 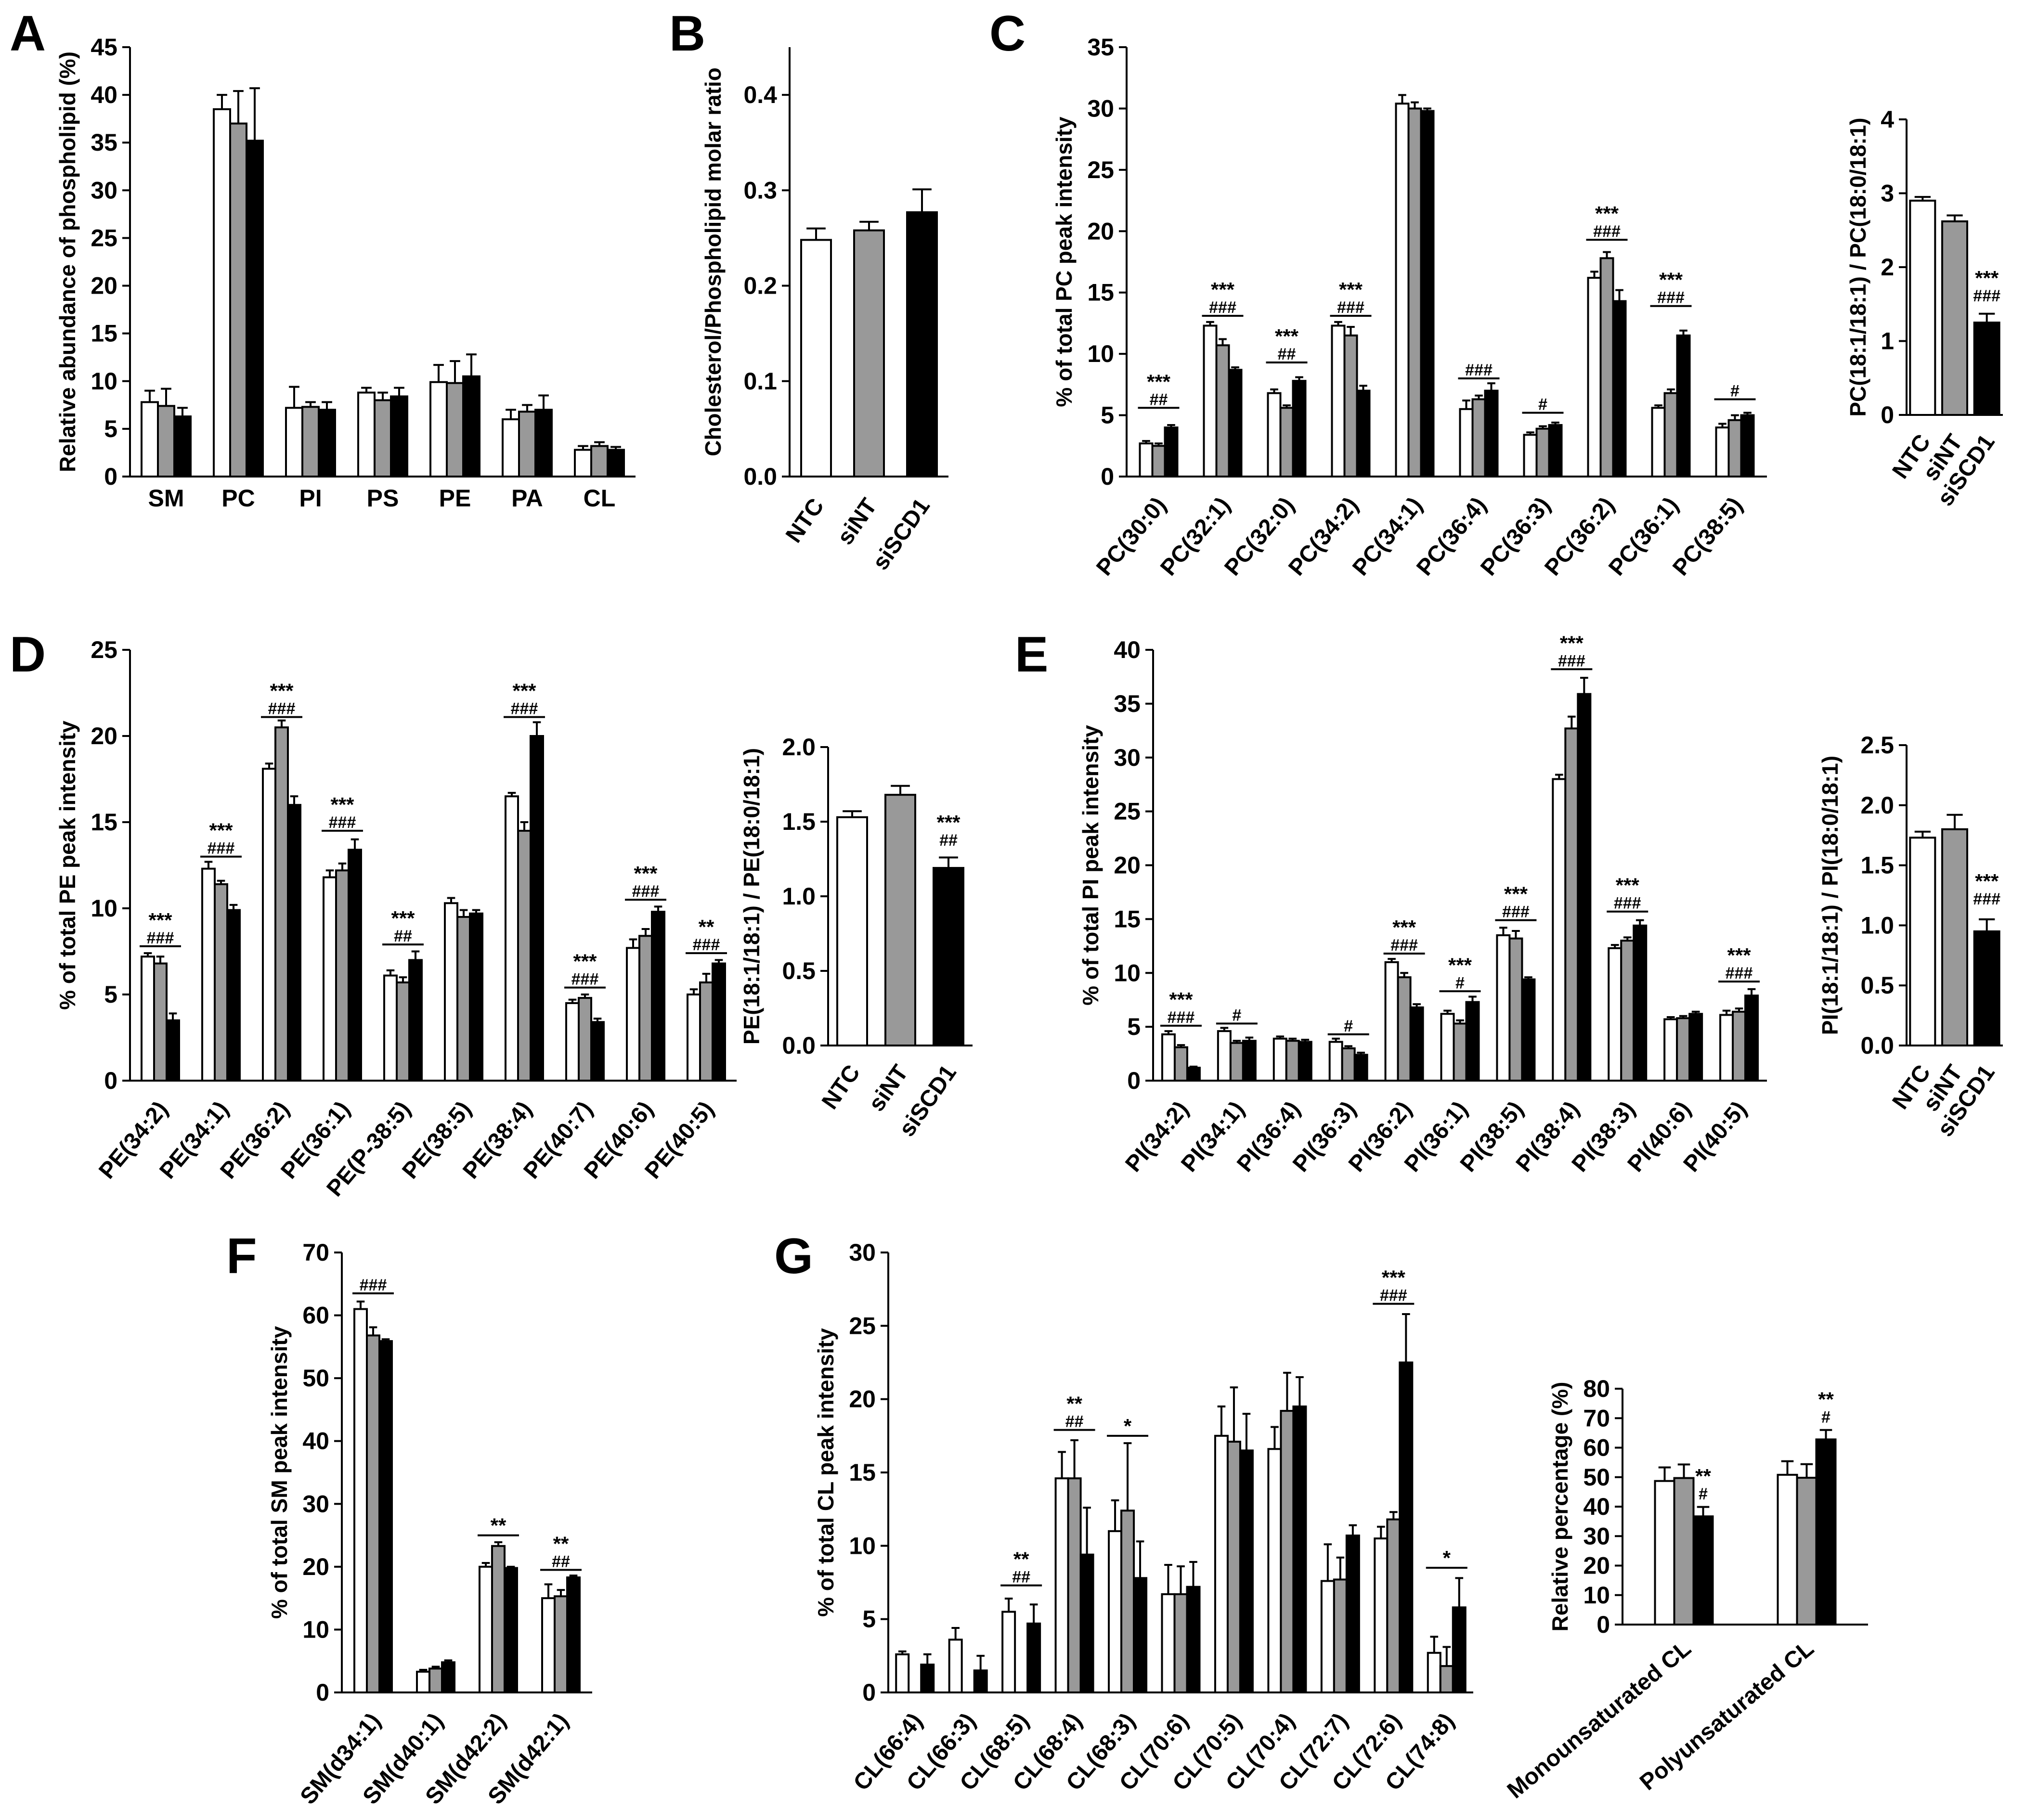 What do you see at coordinates (1877, 746) in the screenshot?
I see `y-tick-label: 2.5` at bounding box center [1877, 746].